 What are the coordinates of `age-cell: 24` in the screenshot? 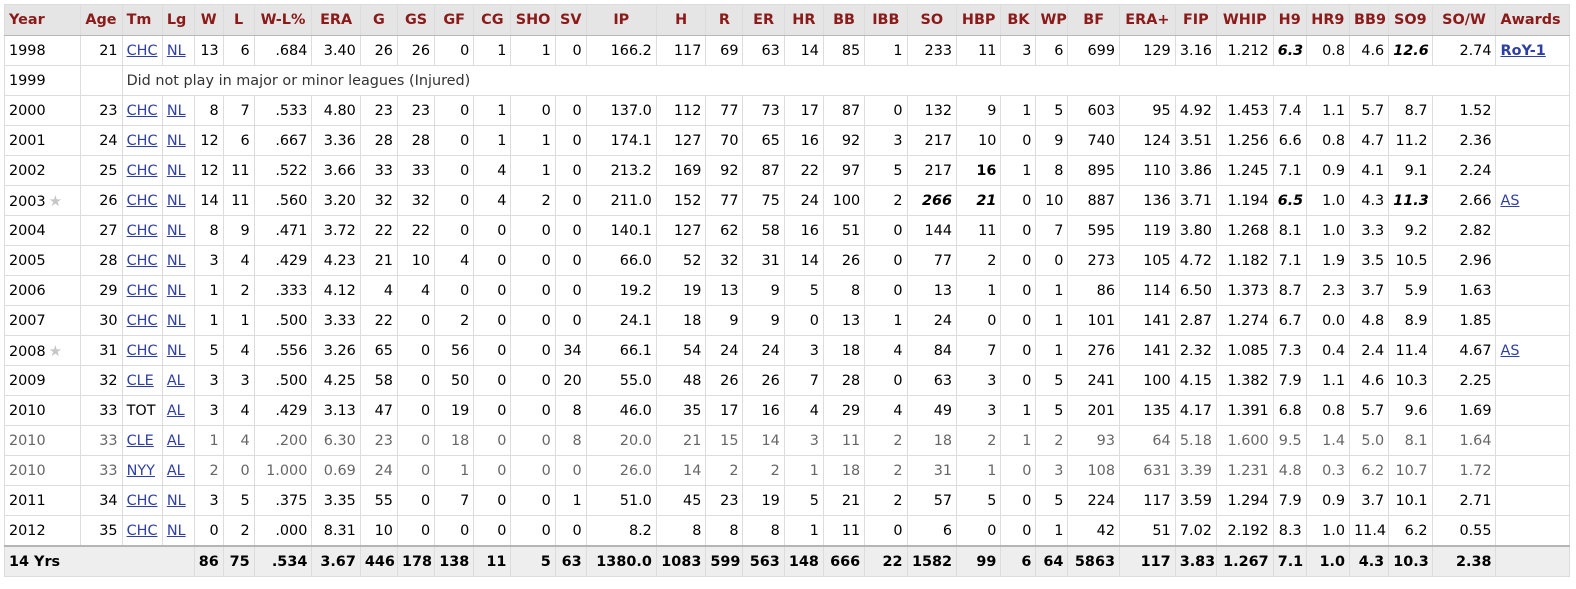 It's located at (101, 140).